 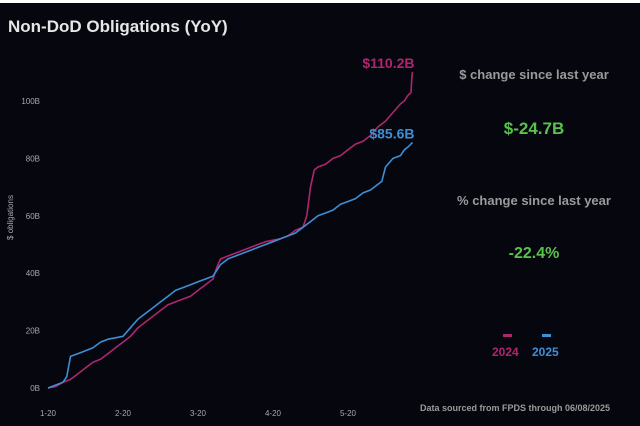 What do you see at coordinates (118, 26) in the screenshot?
I see `chart-title: Non-DoD Obligations (YoY)` at bounding box center [118, 26].